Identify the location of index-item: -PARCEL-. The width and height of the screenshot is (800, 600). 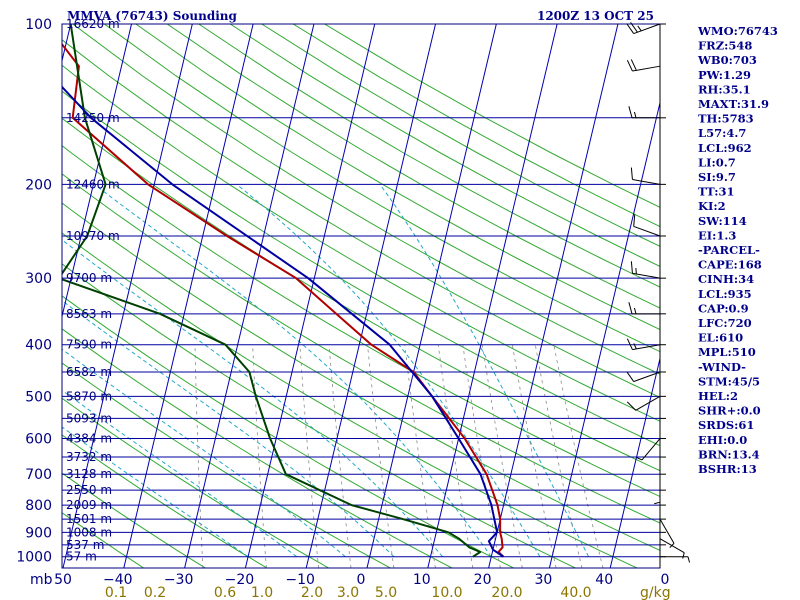
(729, 250).